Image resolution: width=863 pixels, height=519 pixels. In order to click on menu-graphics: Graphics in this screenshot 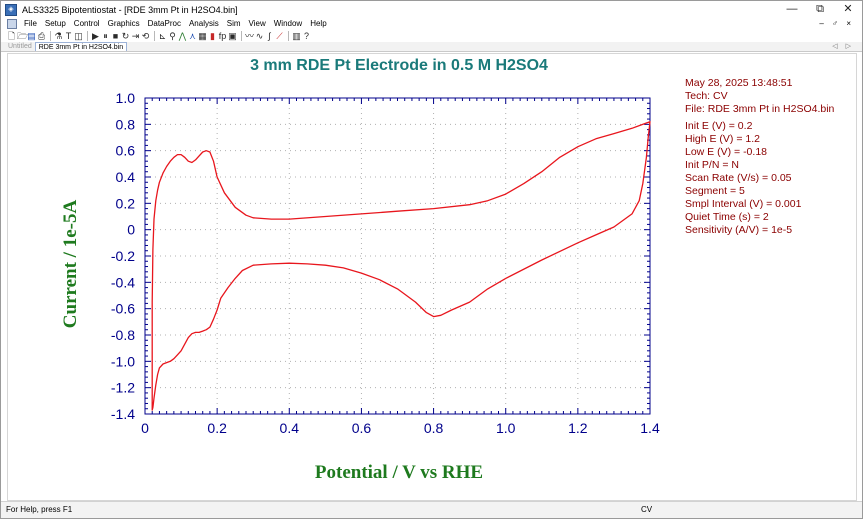, I will do `click(123, 23)`.